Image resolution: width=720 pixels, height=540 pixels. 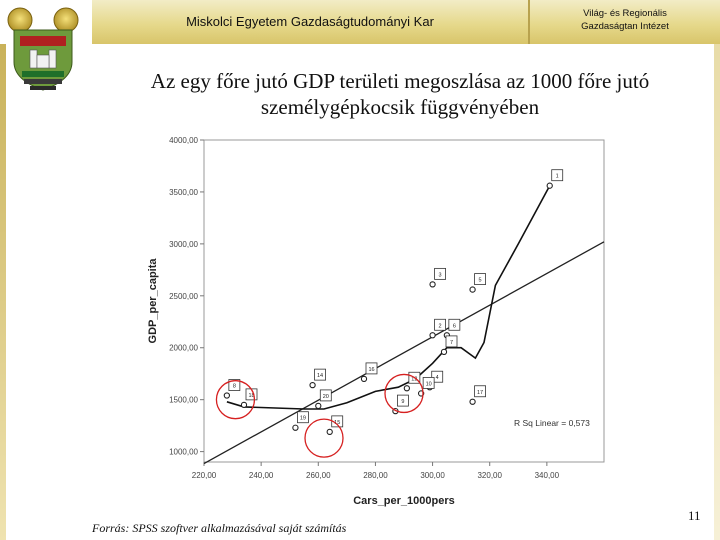 I want to click on y-tick-label: 1000,00, so click(x=183, y=452).